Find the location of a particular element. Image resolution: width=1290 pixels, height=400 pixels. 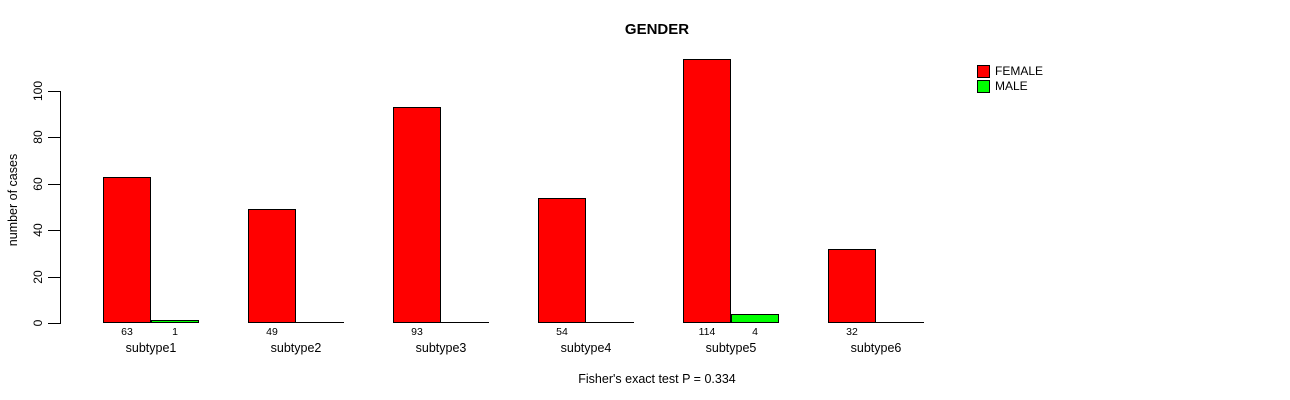

legend: FEMALE MALE is located at coordinates (1010, 79).